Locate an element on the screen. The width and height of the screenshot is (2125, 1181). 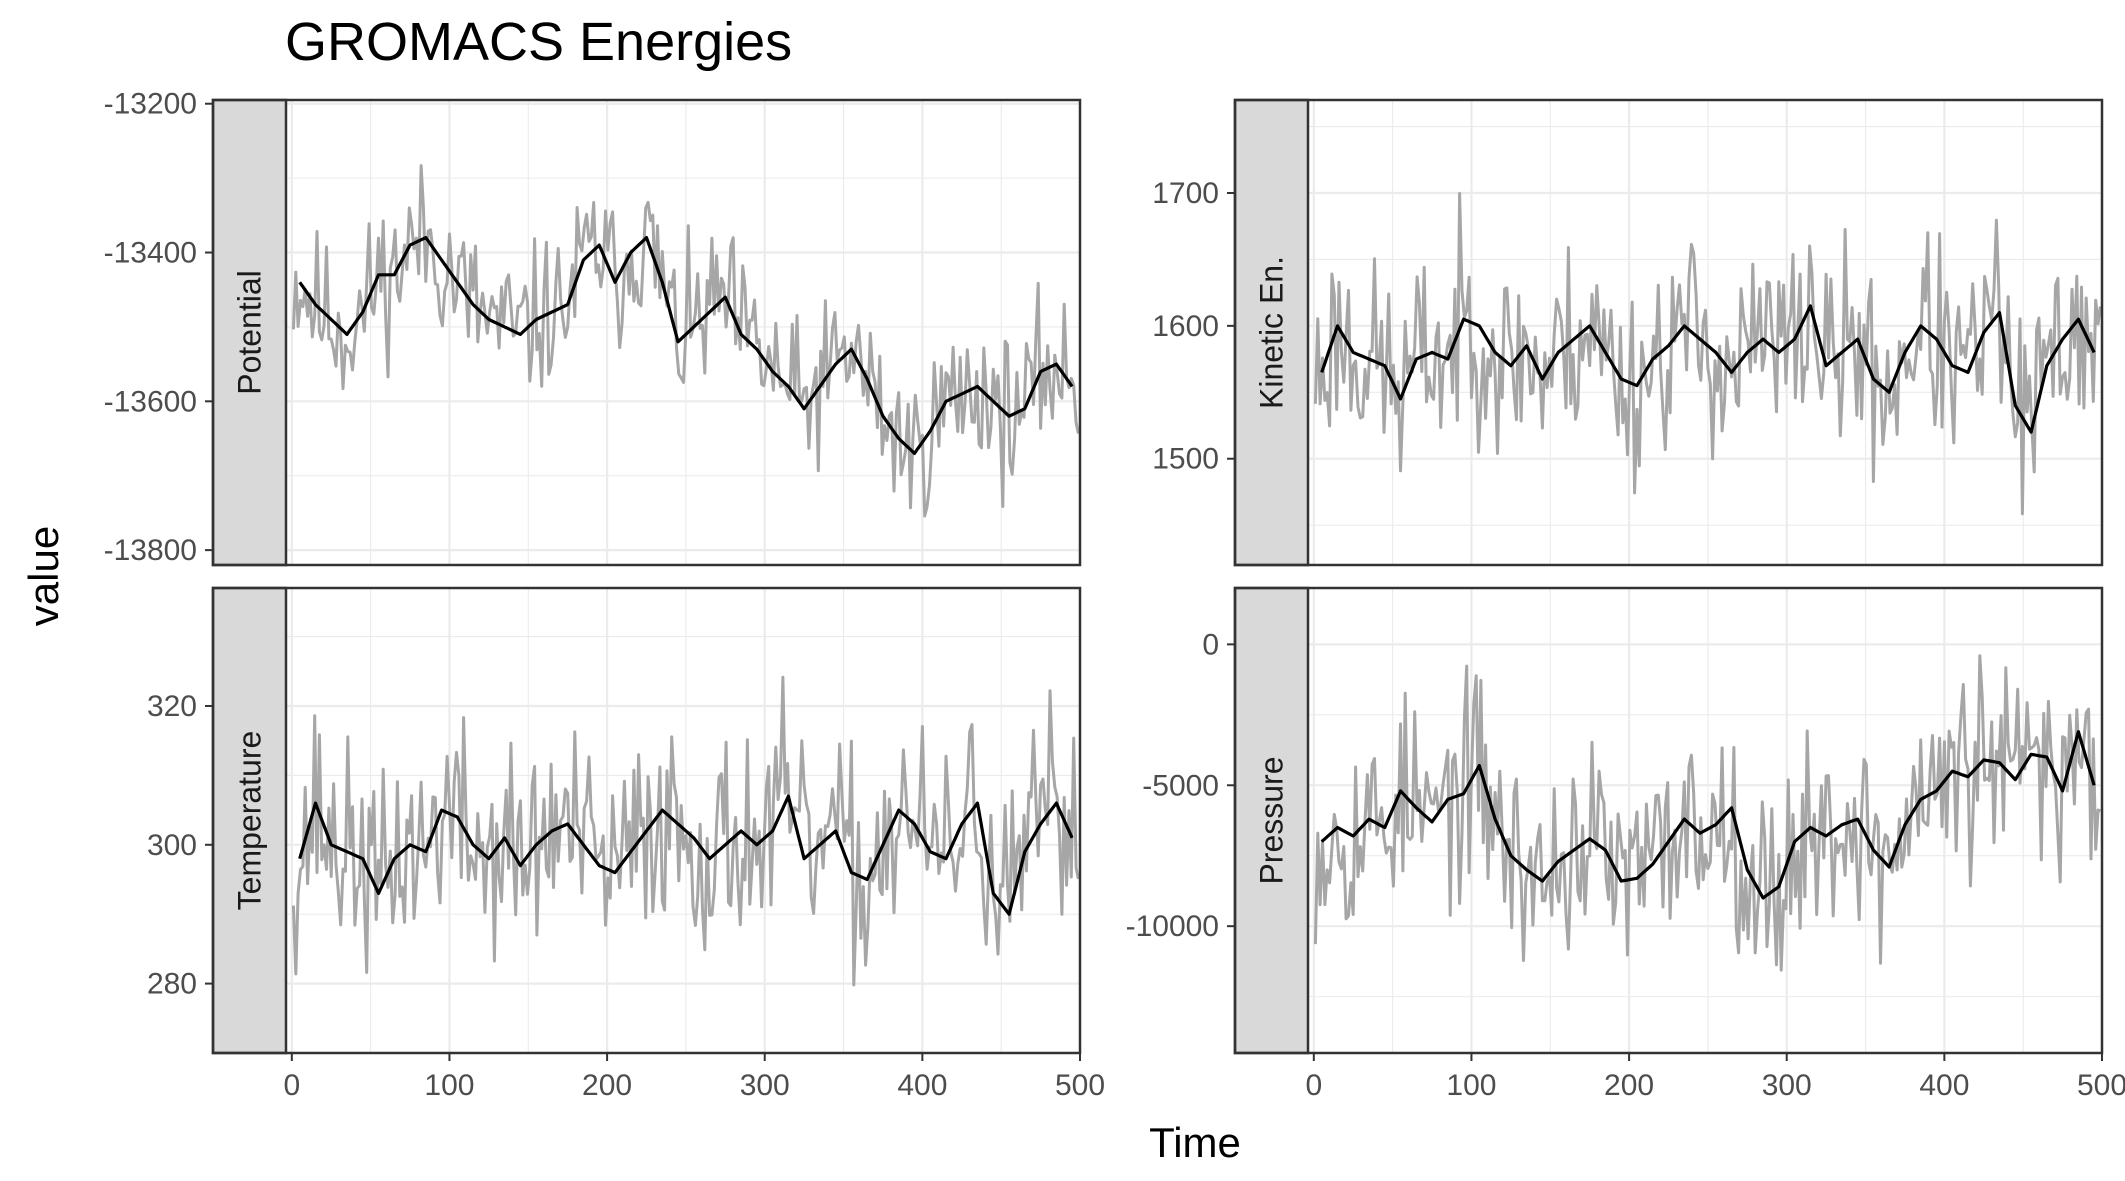
facet-strip-label: Pressure is located at coordinates (1272, 820).